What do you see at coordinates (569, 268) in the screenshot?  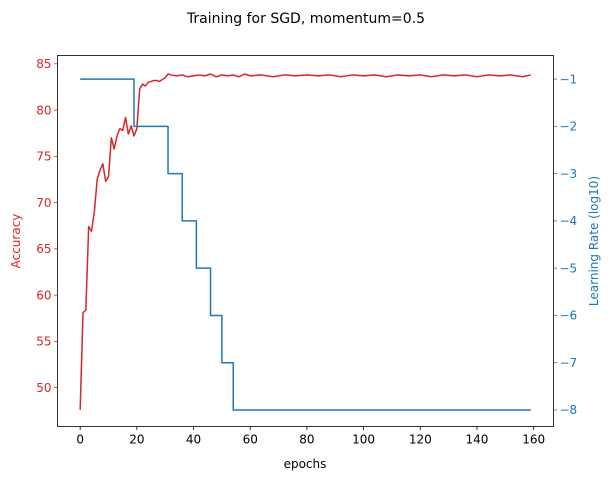 I see `right-y-tick-label: −5` at bounding box center [569, 268].